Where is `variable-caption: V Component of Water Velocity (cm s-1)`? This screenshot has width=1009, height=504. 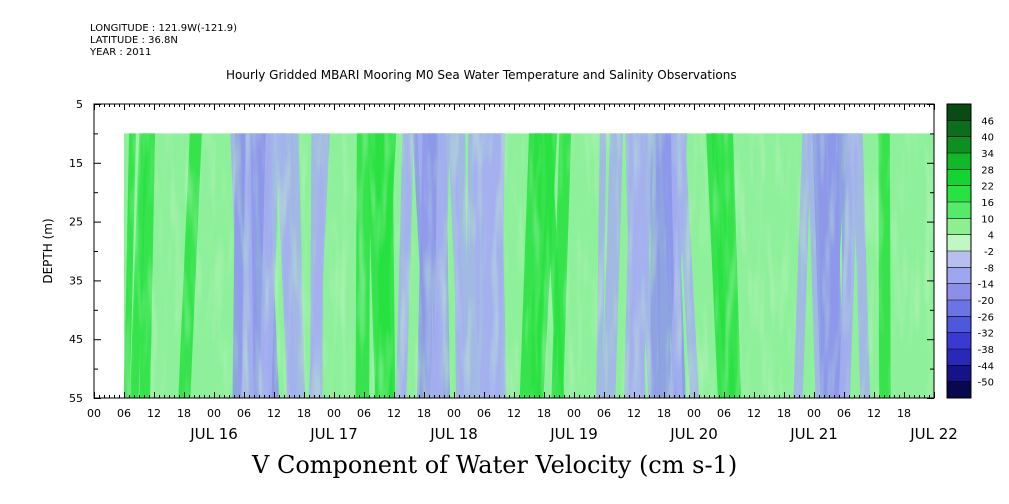 variable-caption: V Component of Water Velocity (cm s-1) is located at coordinates (495, 465).